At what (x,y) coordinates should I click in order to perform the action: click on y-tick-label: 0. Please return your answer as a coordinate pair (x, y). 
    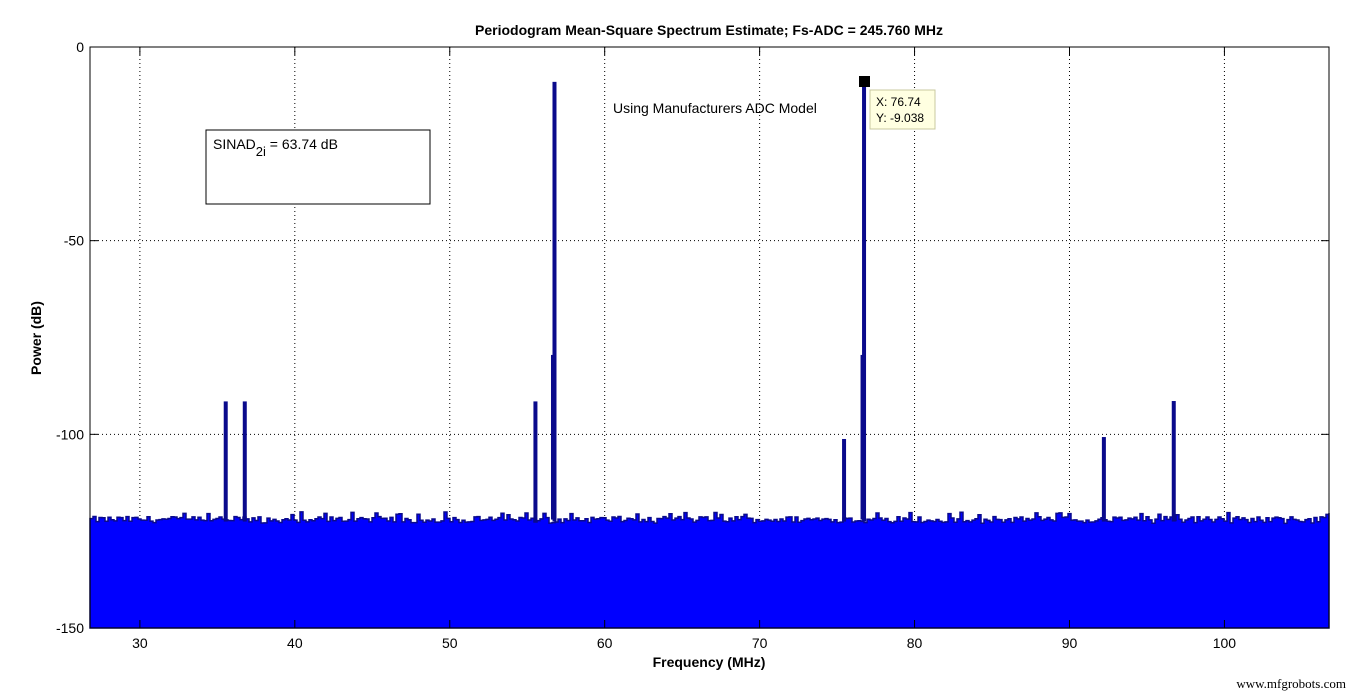
    Looking at the image, I should click on (80, 47).